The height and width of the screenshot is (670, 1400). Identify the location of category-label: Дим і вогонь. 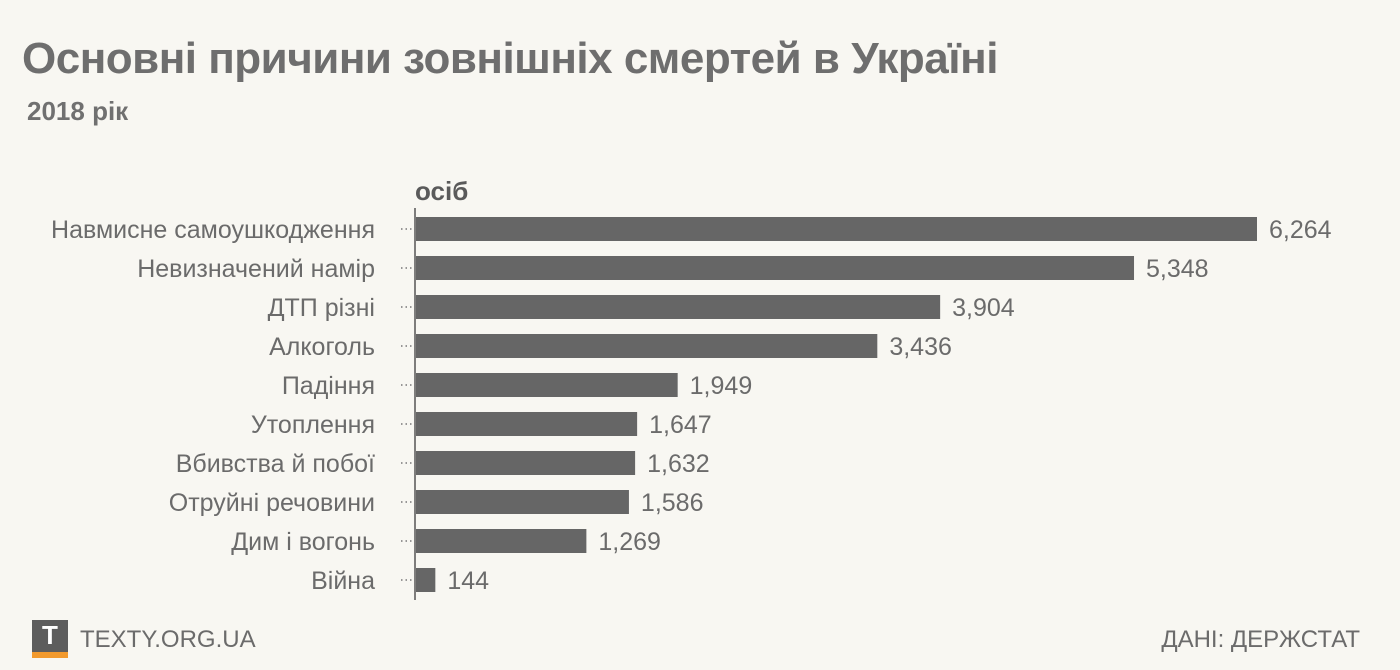
(303, 542).